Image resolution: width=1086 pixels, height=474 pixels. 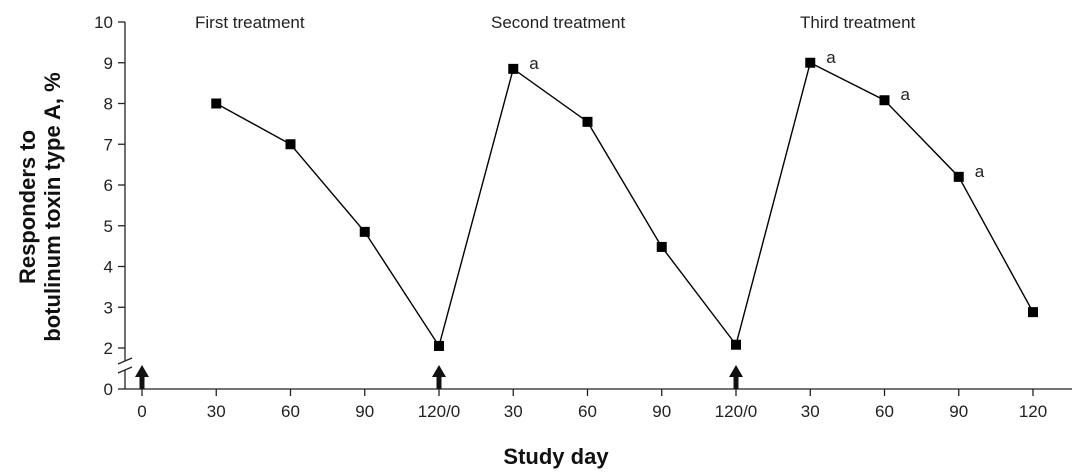 What do you see at coordinates (108, 267) in the screenshot?
I see `y-tick-label: 4` at bounding box center [108, 267].